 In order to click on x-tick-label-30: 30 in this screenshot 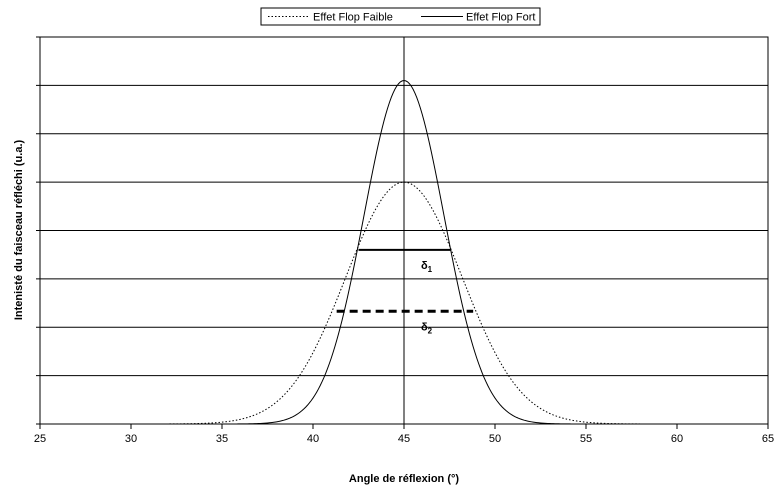, I will do `click(131, 439)`.